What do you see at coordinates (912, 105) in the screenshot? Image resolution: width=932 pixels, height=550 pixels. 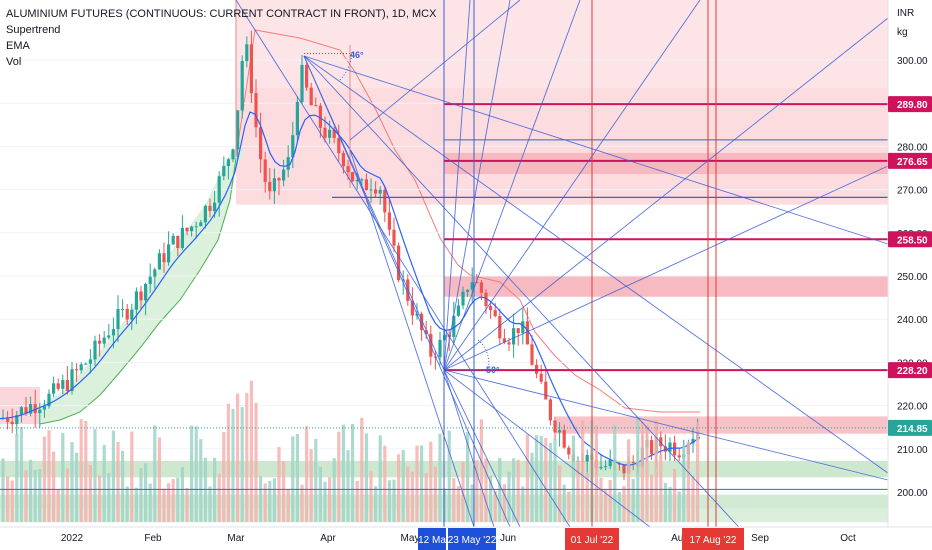 I see `price-label: 289.80` at bounding box center [912, 105].